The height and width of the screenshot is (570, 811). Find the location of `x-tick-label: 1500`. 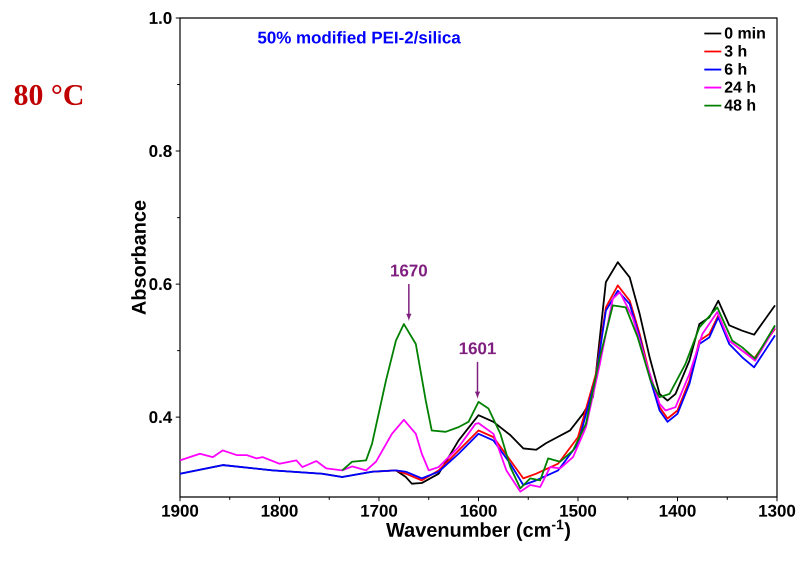

x-tick-label: 1500 is located at coordinates (578, 510).